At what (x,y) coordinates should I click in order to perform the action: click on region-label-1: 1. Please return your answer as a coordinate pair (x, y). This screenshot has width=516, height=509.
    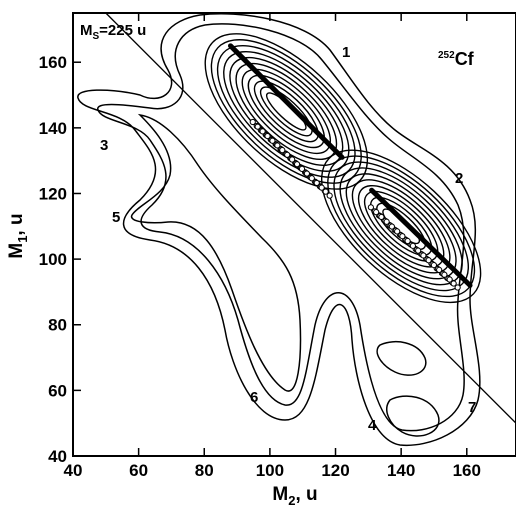
    Looking at the image, I should click on (346, 52).